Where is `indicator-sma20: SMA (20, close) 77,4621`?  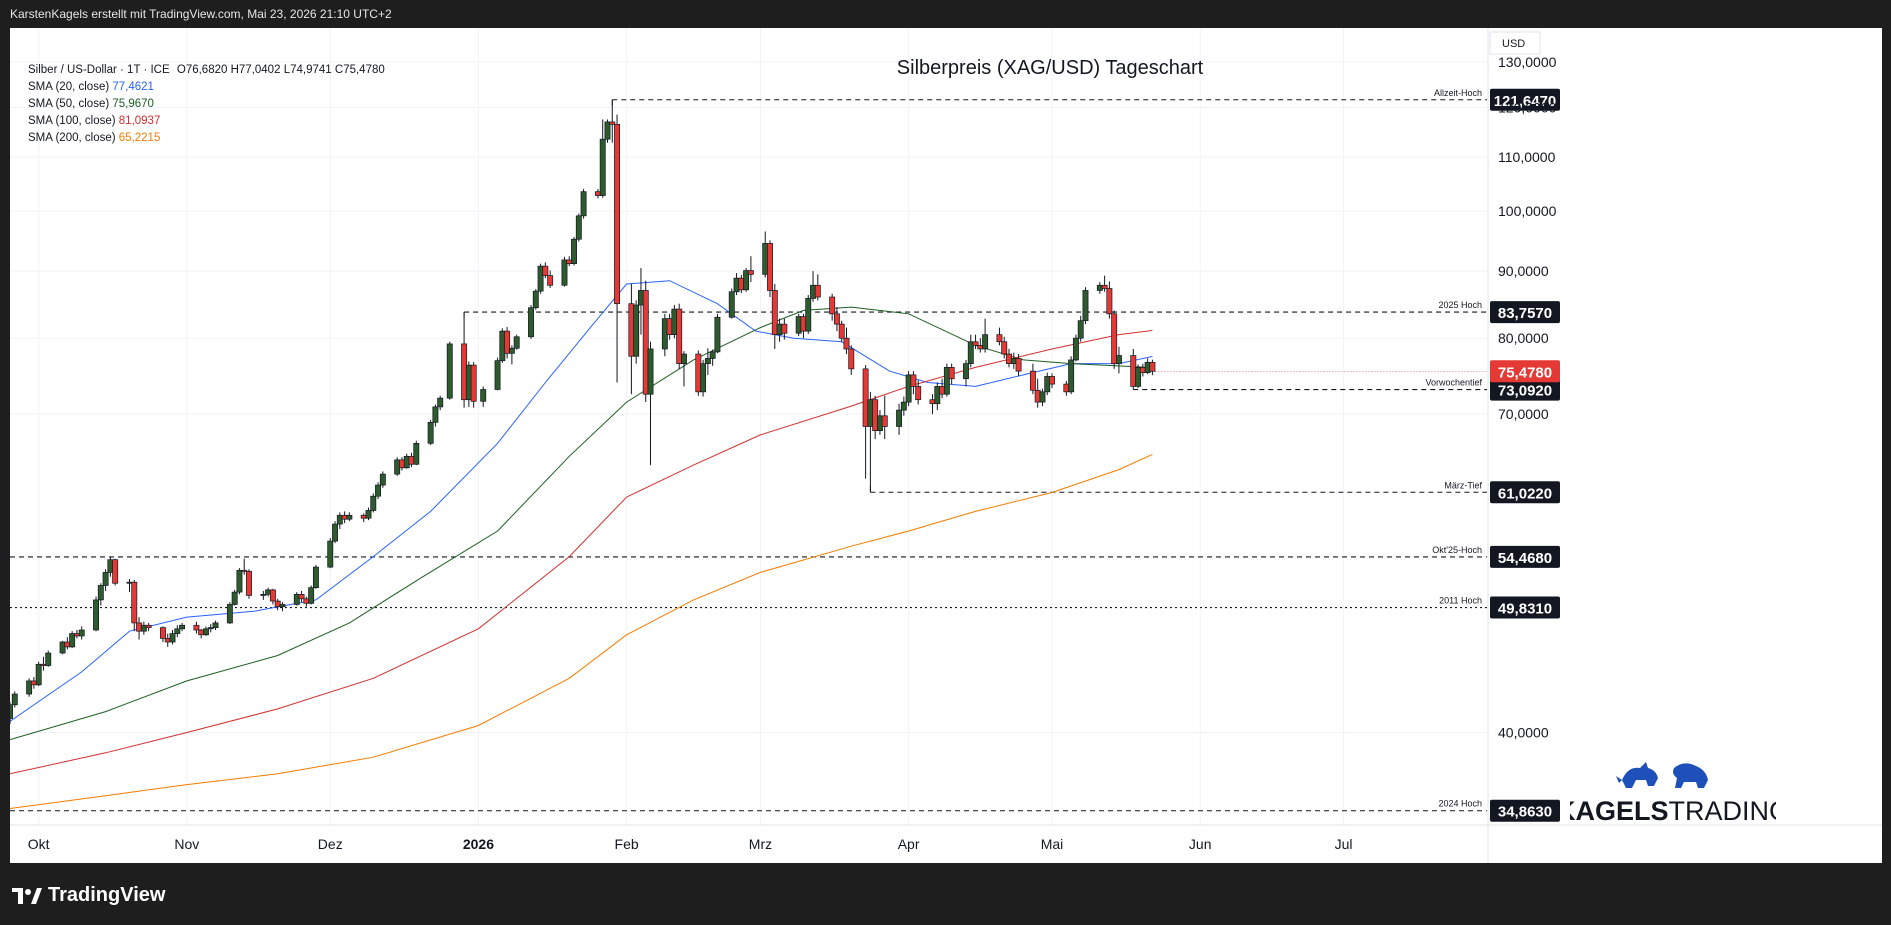 indicator-sma20: SMA (20, close) 77,4621 is located at coordinates (91, 87).